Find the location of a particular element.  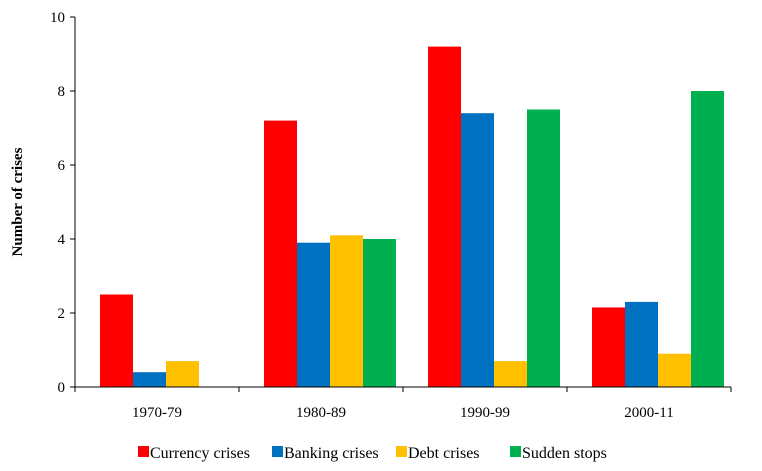

x-tick-label: 1990-99 is located at coordinates (485, 413).